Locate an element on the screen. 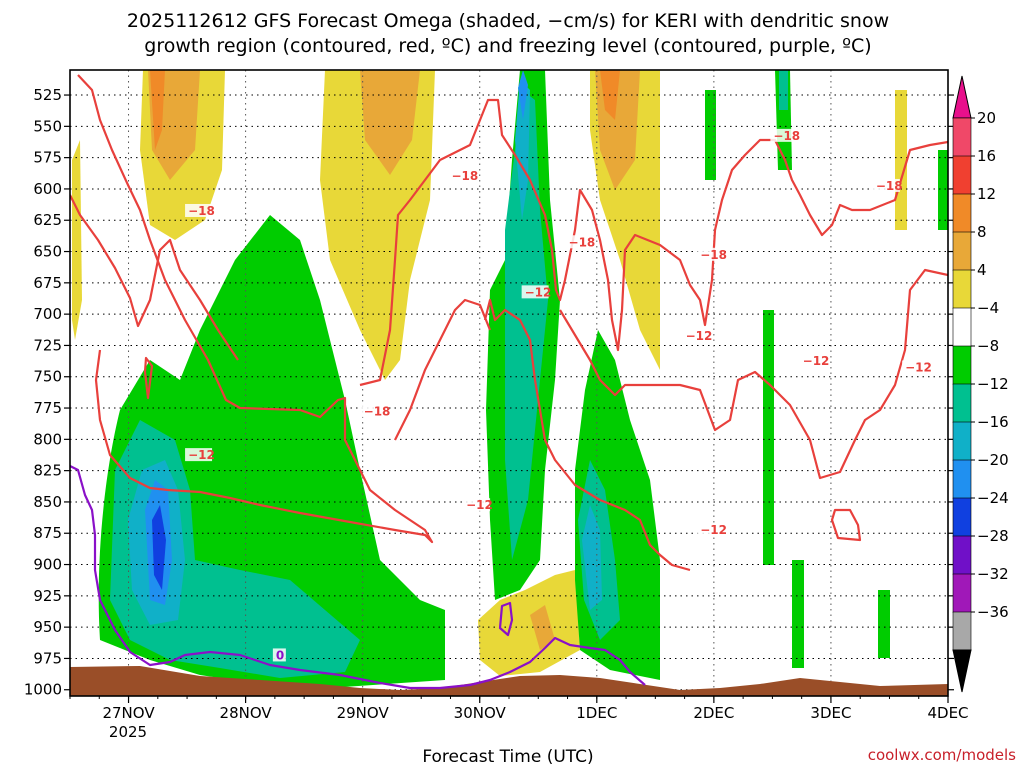  terrain-fill is located at coordinates (509, 681).